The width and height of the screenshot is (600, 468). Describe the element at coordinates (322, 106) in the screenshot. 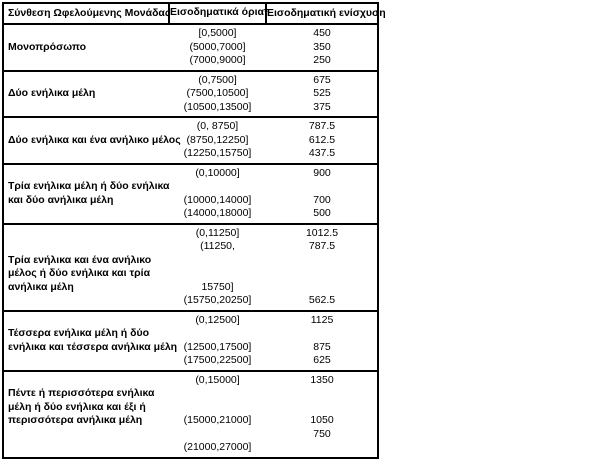

I see `income-support-value: 375` at that location.